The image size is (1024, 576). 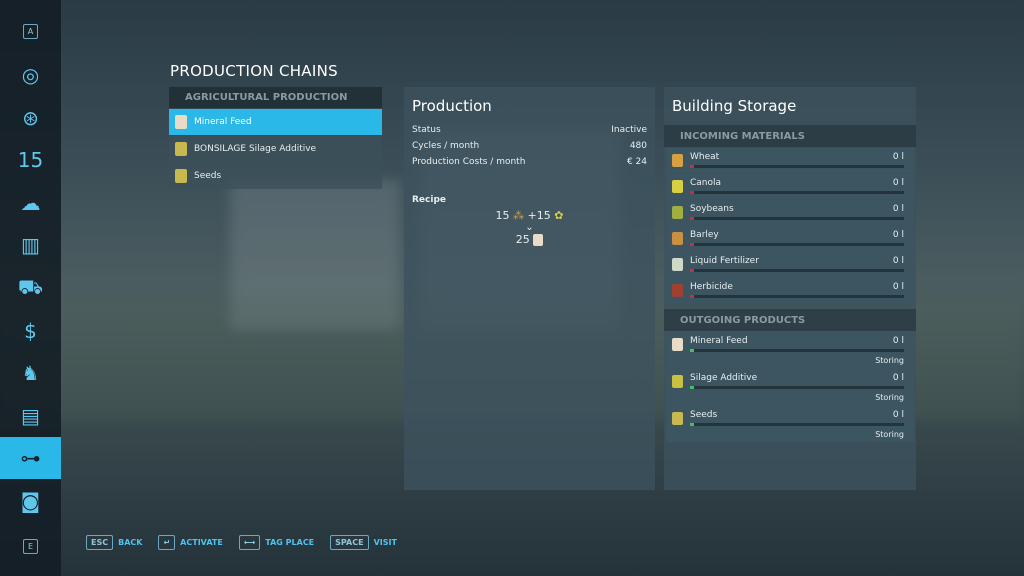 What do you see at coordinates (275, 122) in the screenshot?
I see `chain-item: Mineral Feed` at bounding box center [275, 122].